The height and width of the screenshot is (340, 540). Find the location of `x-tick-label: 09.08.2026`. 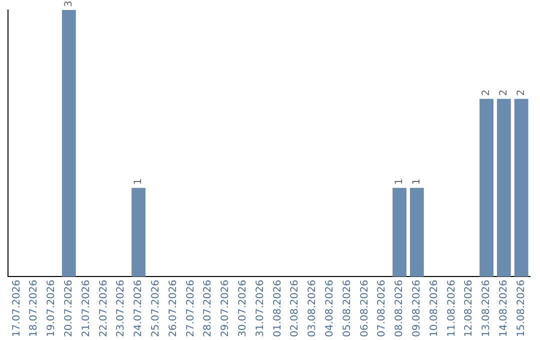

x-tick-label: 09.08.2026 is located at coordinates (416, 309).